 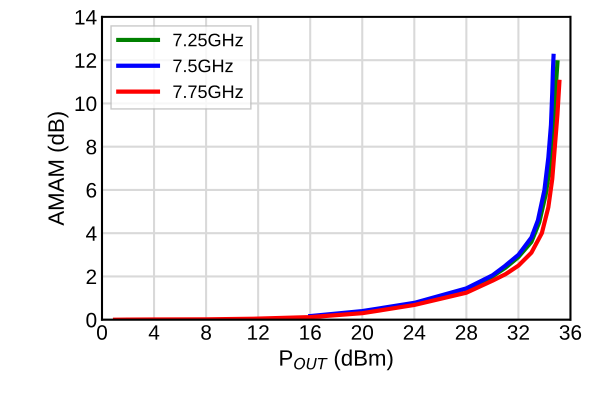 What do you see at coordinates (206, 332) in the screenshot?
I see `x-tick-label: 8` at bounding box center [206, 332].